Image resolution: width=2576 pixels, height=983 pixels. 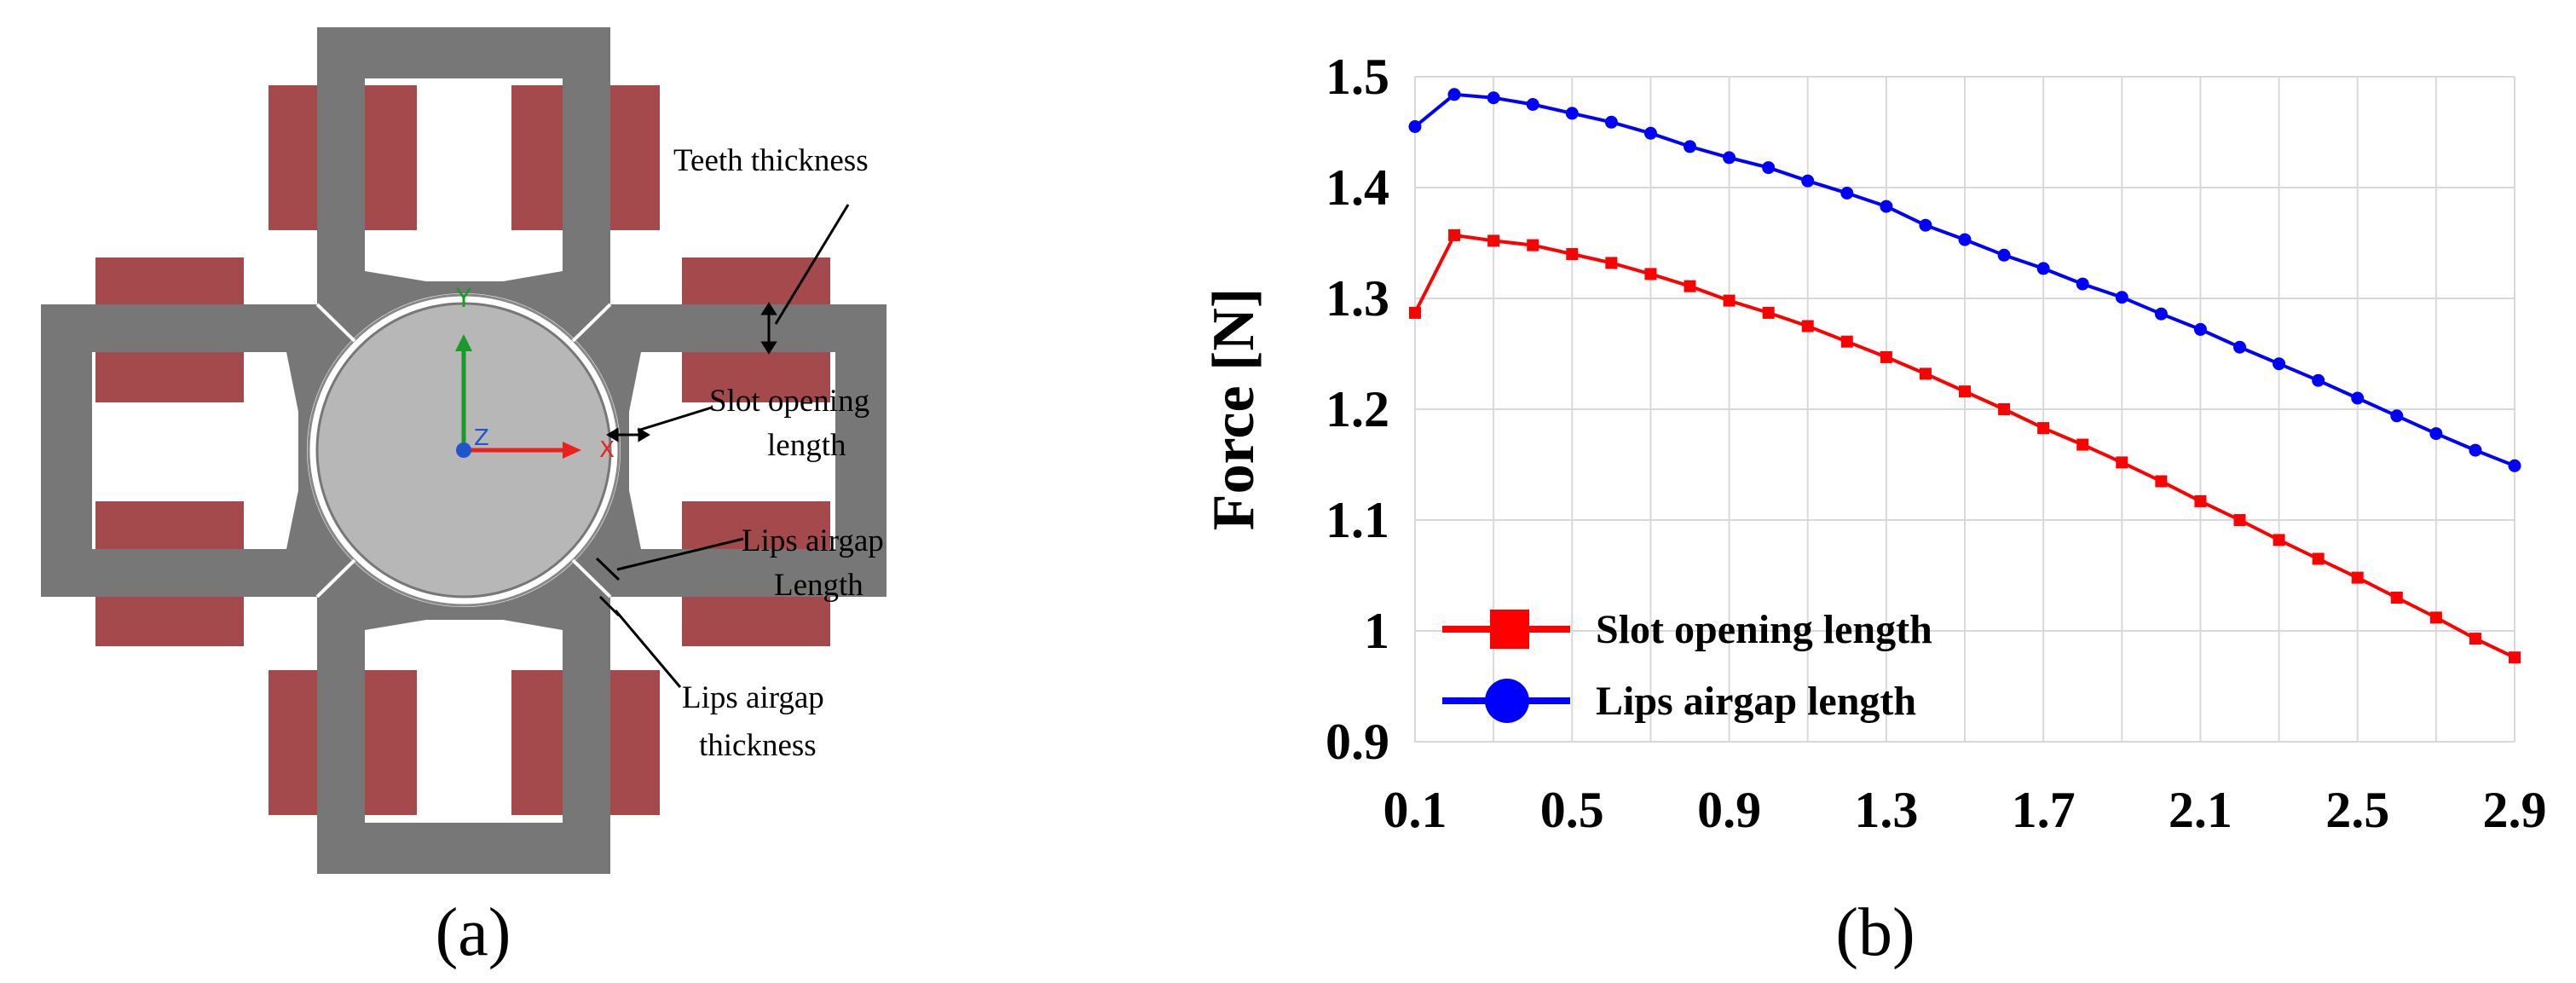 I want to click on dimension-markers, so click(x=722, y=446).